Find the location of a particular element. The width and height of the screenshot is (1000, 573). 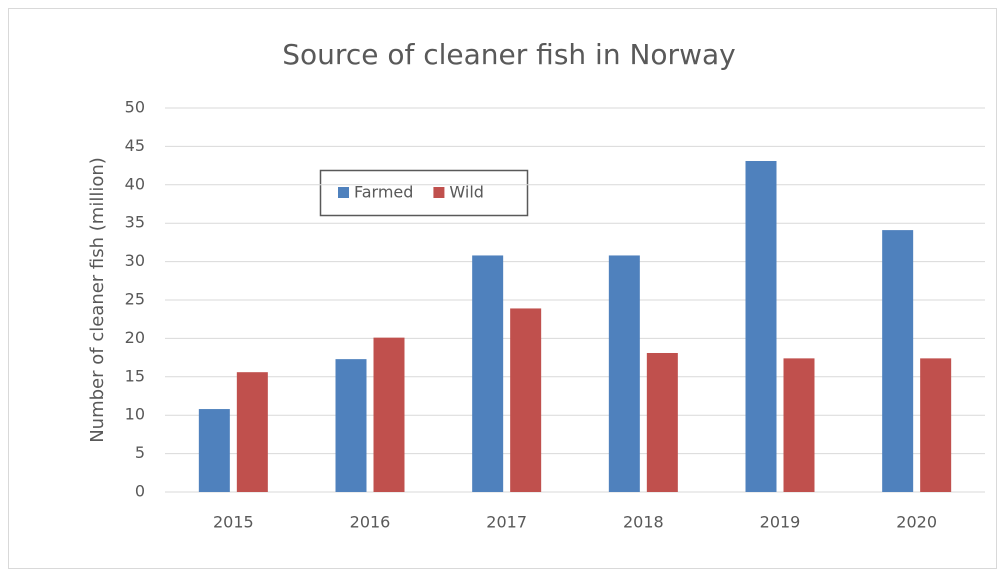

legend-box is located at coordinates (424, 193).